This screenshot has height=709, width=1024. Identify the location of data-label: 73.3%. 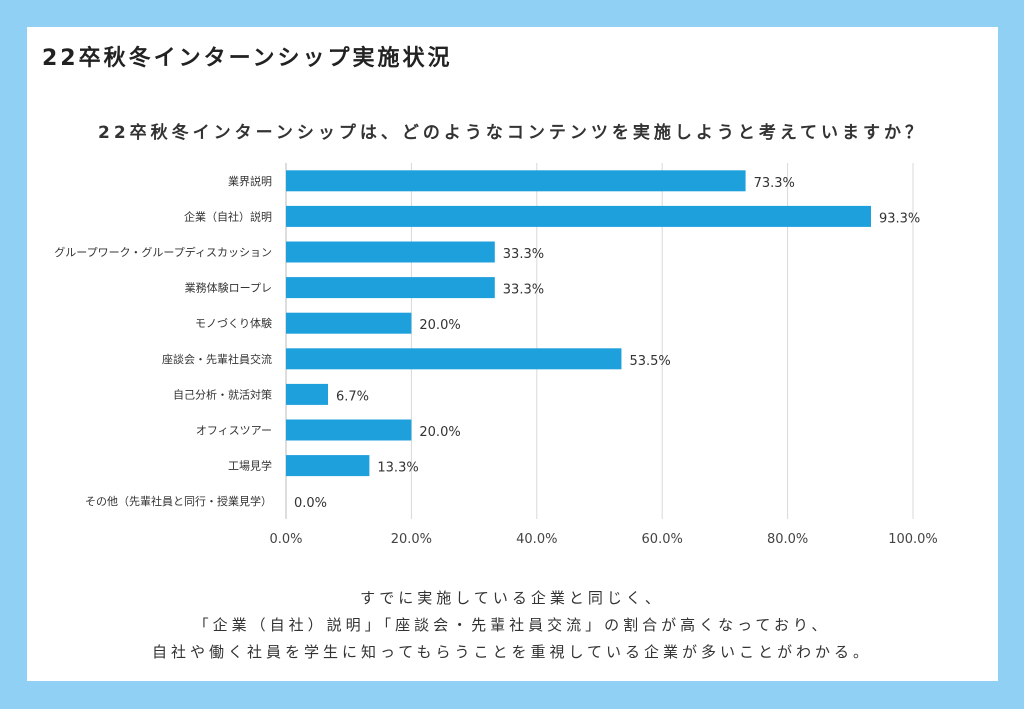
(774, 183).